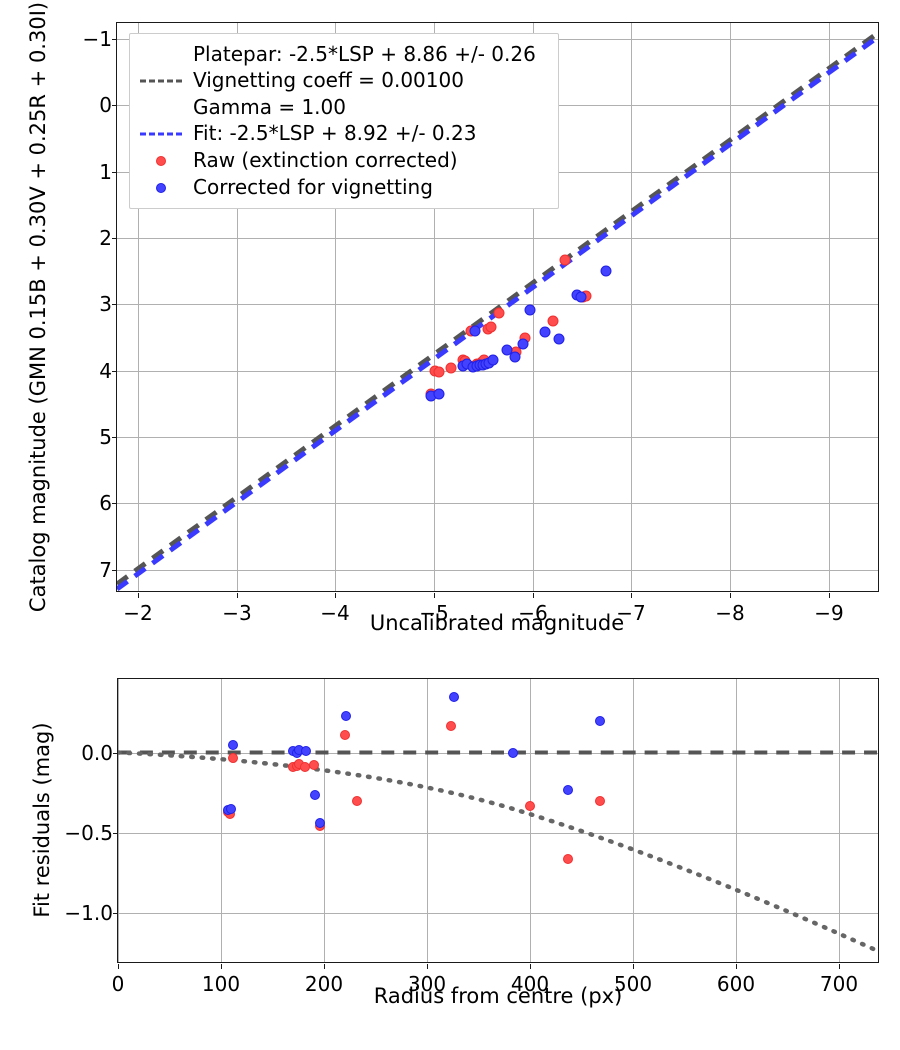  Describe the element at coordinates (730, 613) in the screenshot. I see `xtick-label: −8` at that location.